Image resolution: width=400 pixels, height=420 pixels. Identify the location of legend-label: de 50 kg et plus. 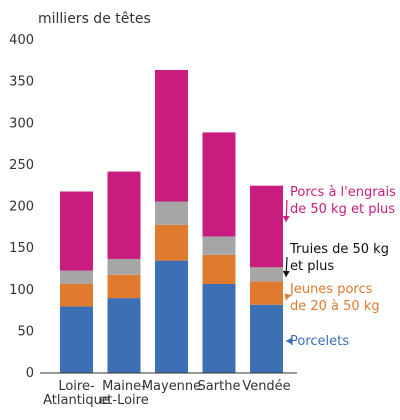
(342, 209).